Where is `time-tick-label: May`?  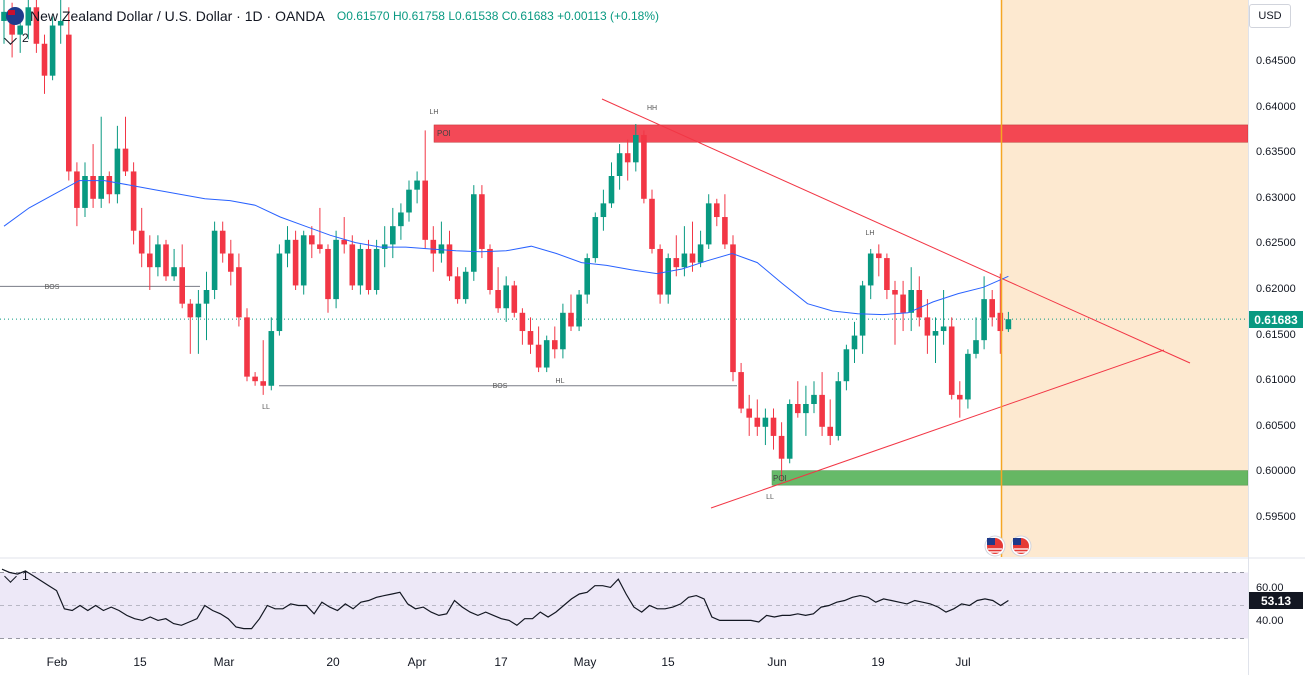 time-tick-label: May is located at coordinates (585, 662).